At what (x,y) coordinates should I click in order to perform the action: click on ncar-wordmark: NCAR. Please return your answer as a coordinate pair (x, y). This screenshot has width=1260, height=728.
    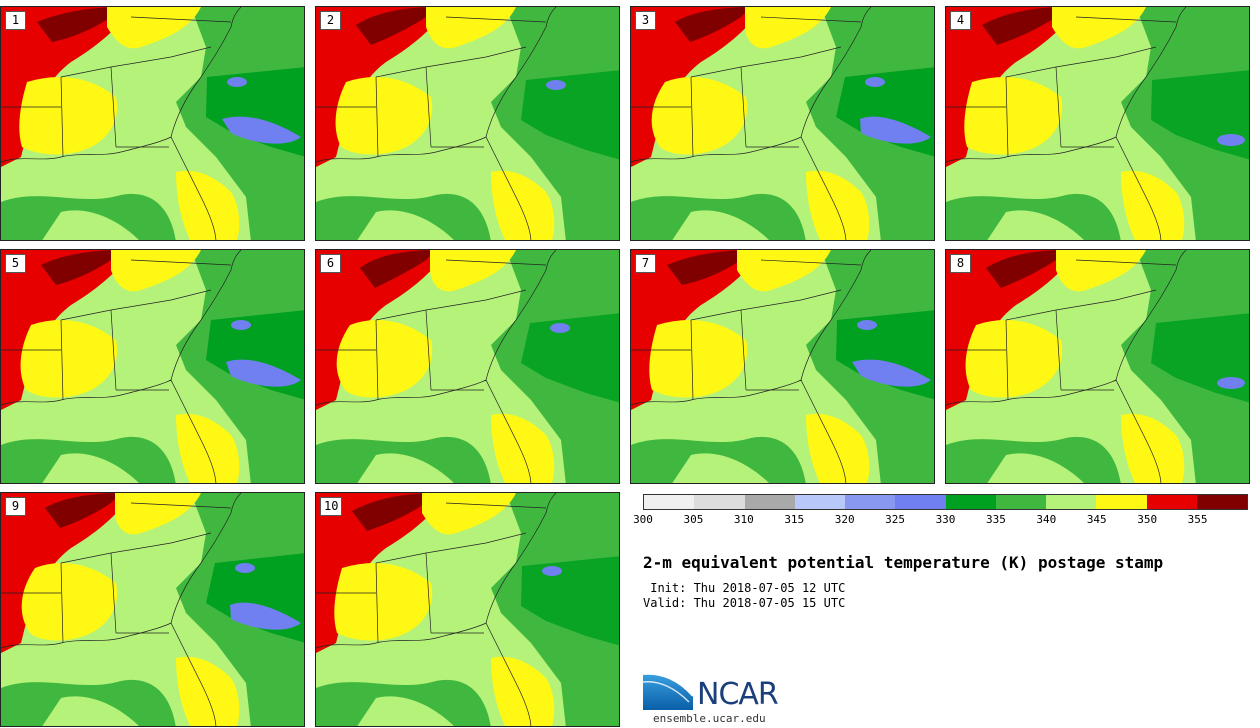
    Looking at the image, I should click on (738, 694).